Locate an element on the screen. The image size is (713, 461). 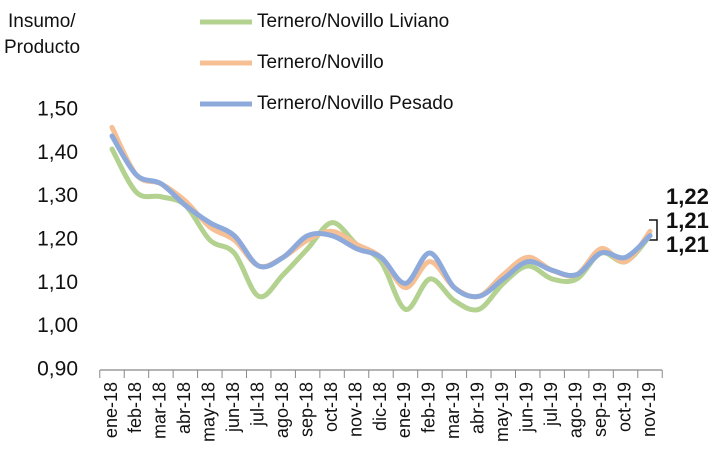
x-tick-label: jun-19 is located at coordinates (526, 407).